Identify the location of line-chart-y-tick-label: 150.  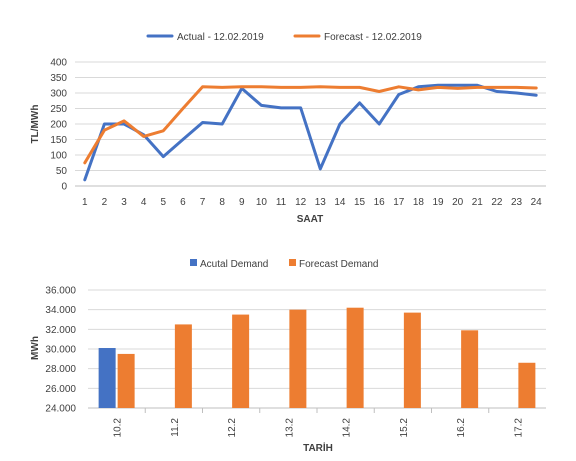
(58, 140).